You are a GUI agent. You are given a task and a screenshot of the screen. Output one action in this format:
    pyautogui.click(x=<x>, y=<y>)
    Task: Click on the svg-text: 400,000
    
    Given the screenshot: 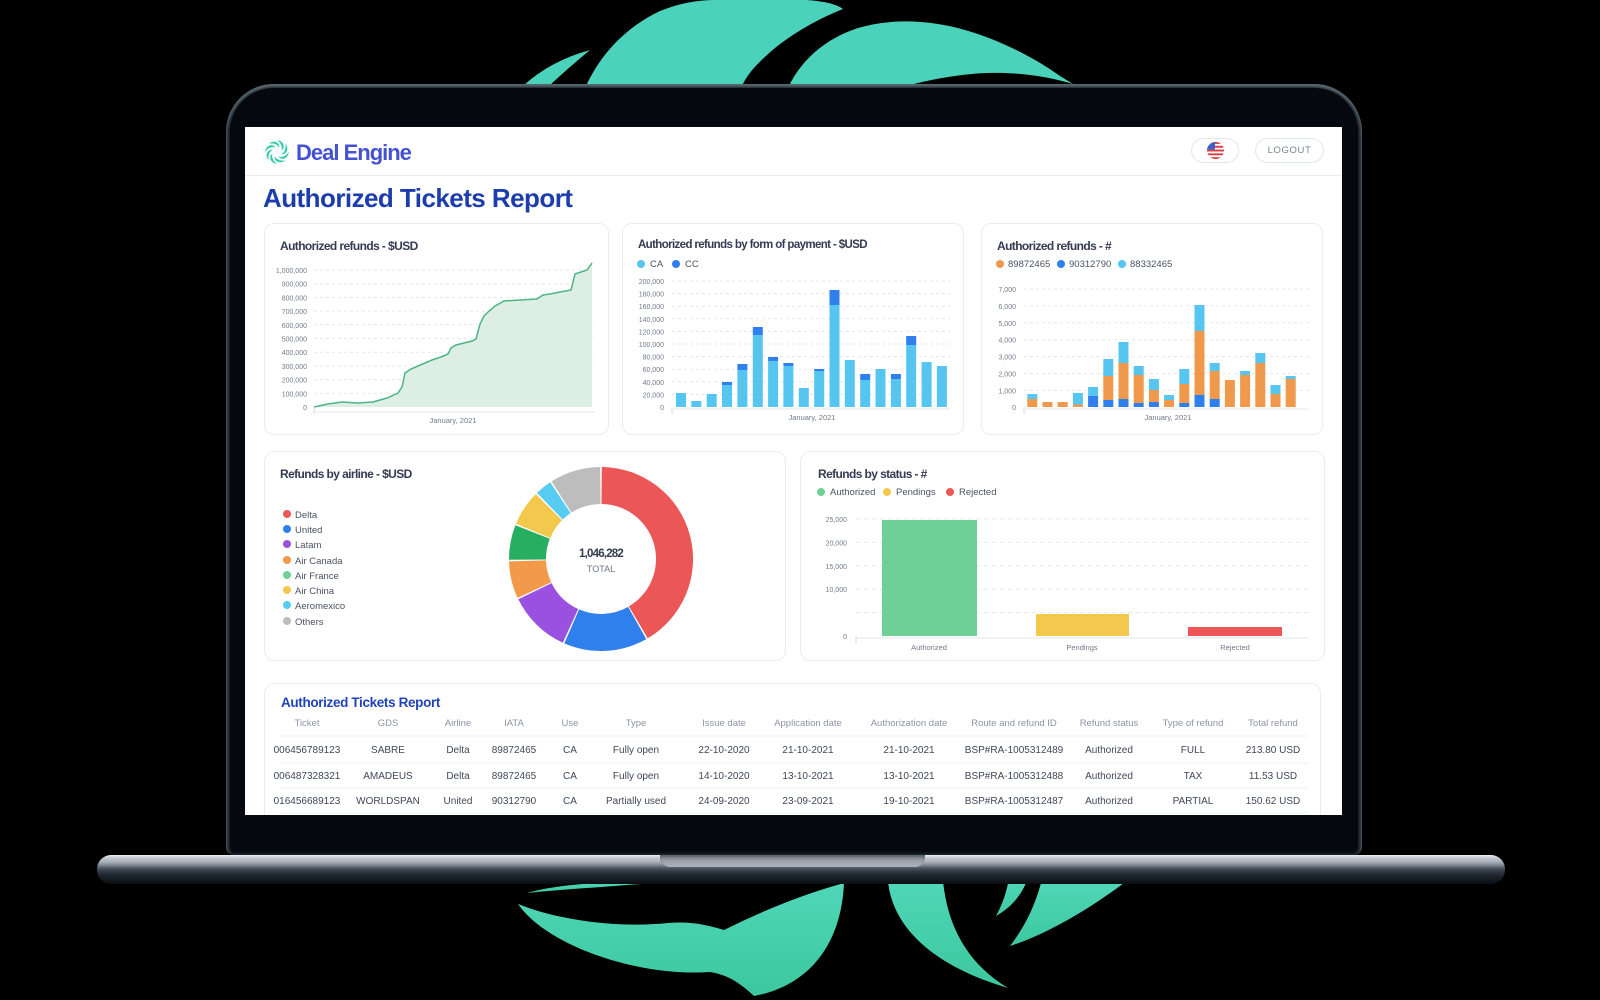 What is the action you would take?
    pyautogui.click(x=294, y=353)
    